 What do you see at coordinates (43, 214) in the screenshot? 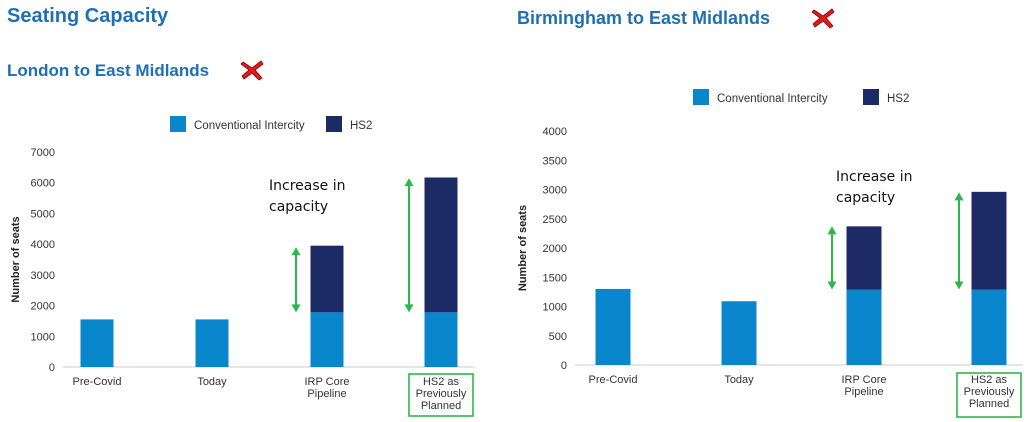
I see `y-tick-label: 5000` at bounding box center [43, 214].